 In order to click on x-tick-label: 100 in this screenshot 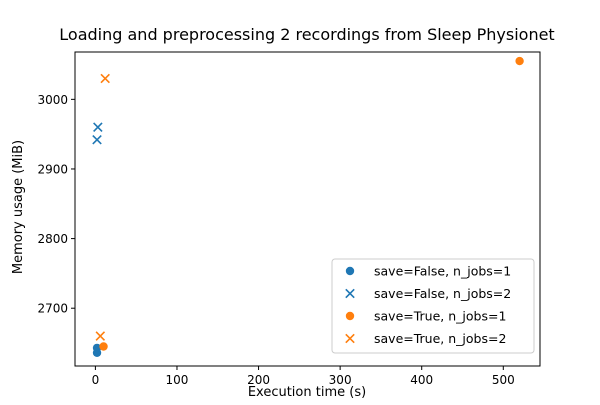, I will do `click(177, 380)`.